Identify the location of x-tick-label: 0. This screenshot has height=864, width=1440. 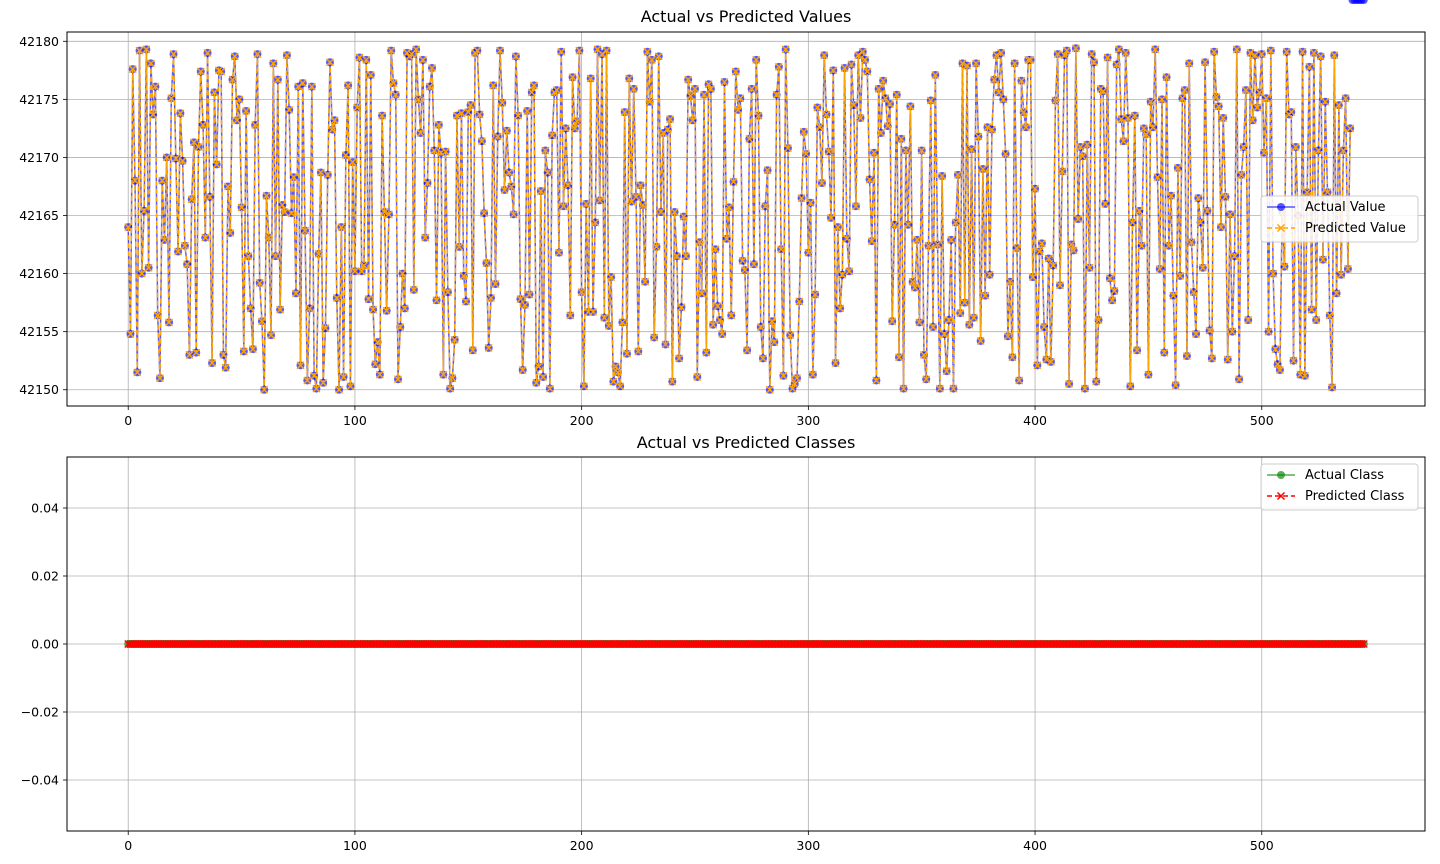
(128, 420).